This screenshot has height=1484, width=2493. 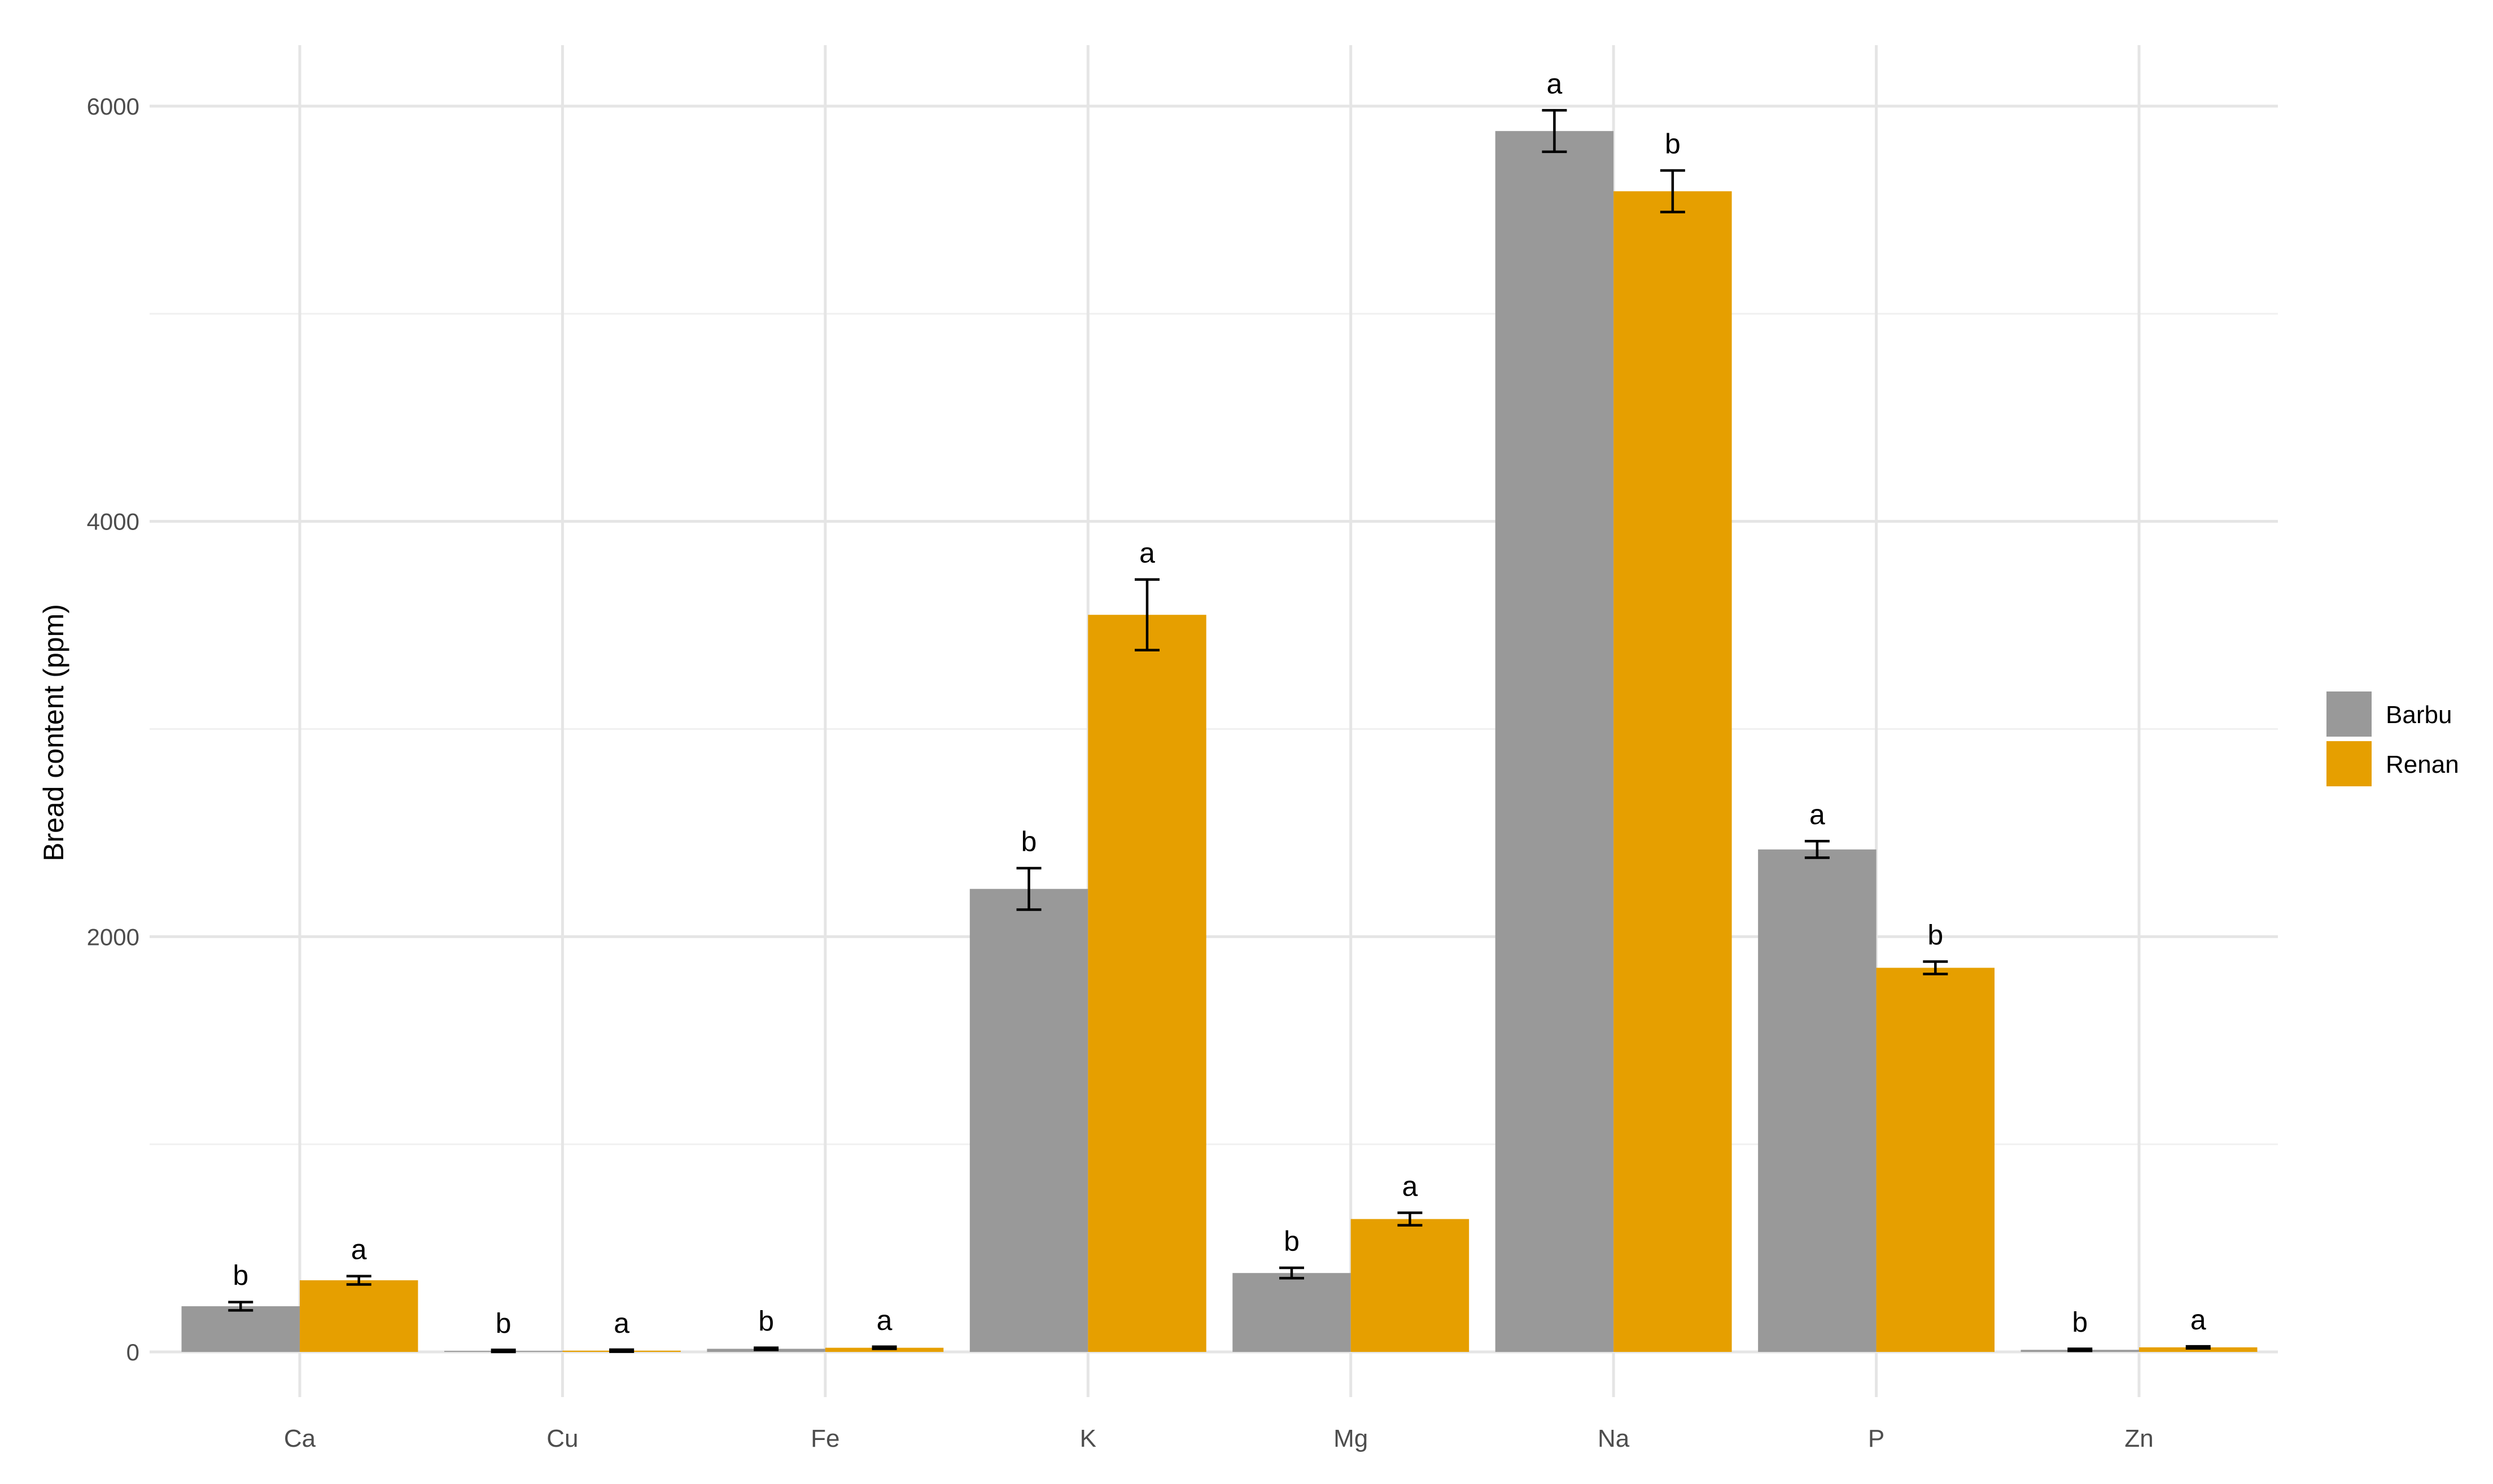 I want to click on y-tick-label: 0, so click(x=132, y=1352).